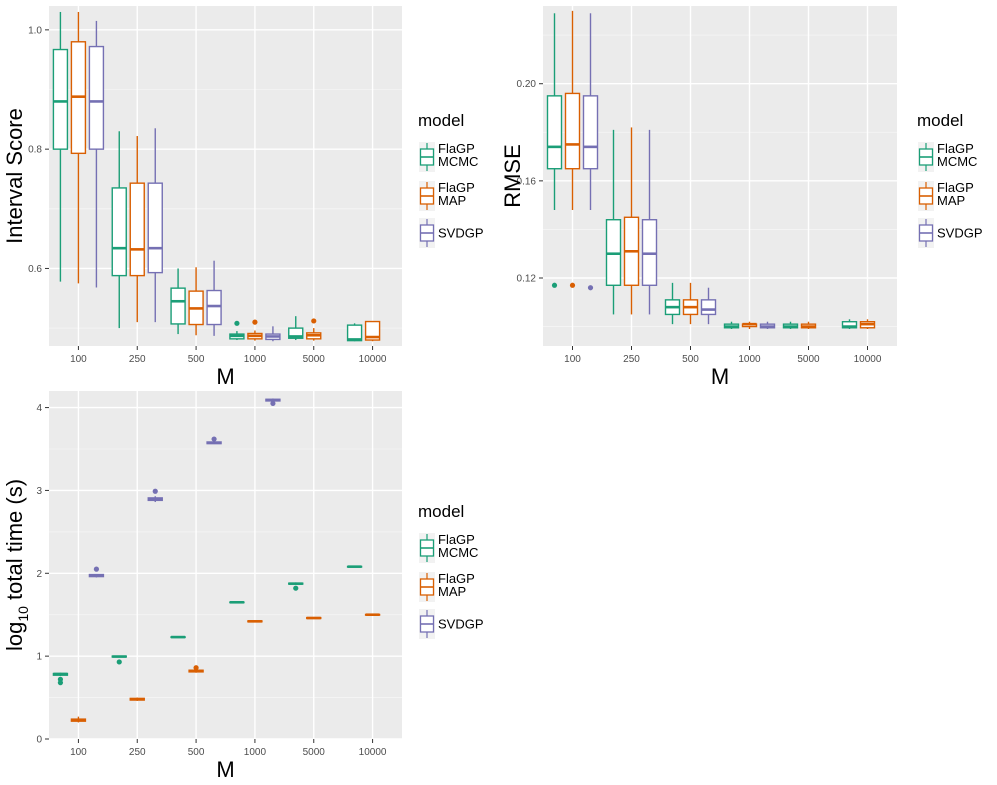  What do you see at coordinates (35, 30) in the screenshot?
I see `y-tick-label: 1.0` at bounding box center [35, 30].